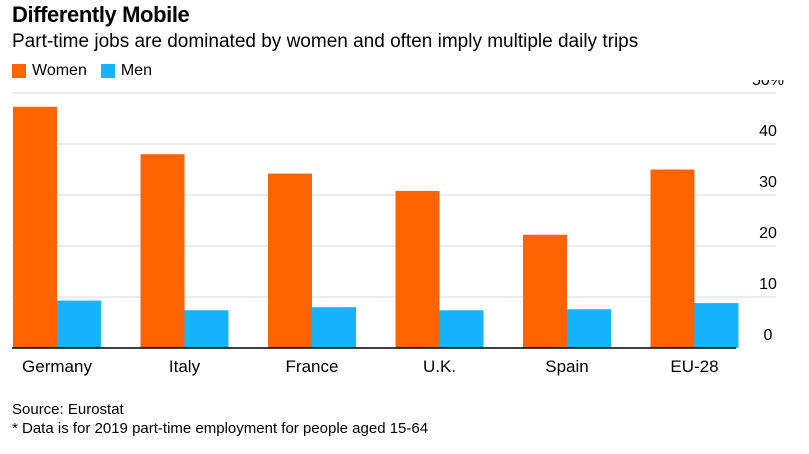  Describe the element at coordinates (694, 366) in the screenshot. I see `x-category-label: EU-28` at that location.